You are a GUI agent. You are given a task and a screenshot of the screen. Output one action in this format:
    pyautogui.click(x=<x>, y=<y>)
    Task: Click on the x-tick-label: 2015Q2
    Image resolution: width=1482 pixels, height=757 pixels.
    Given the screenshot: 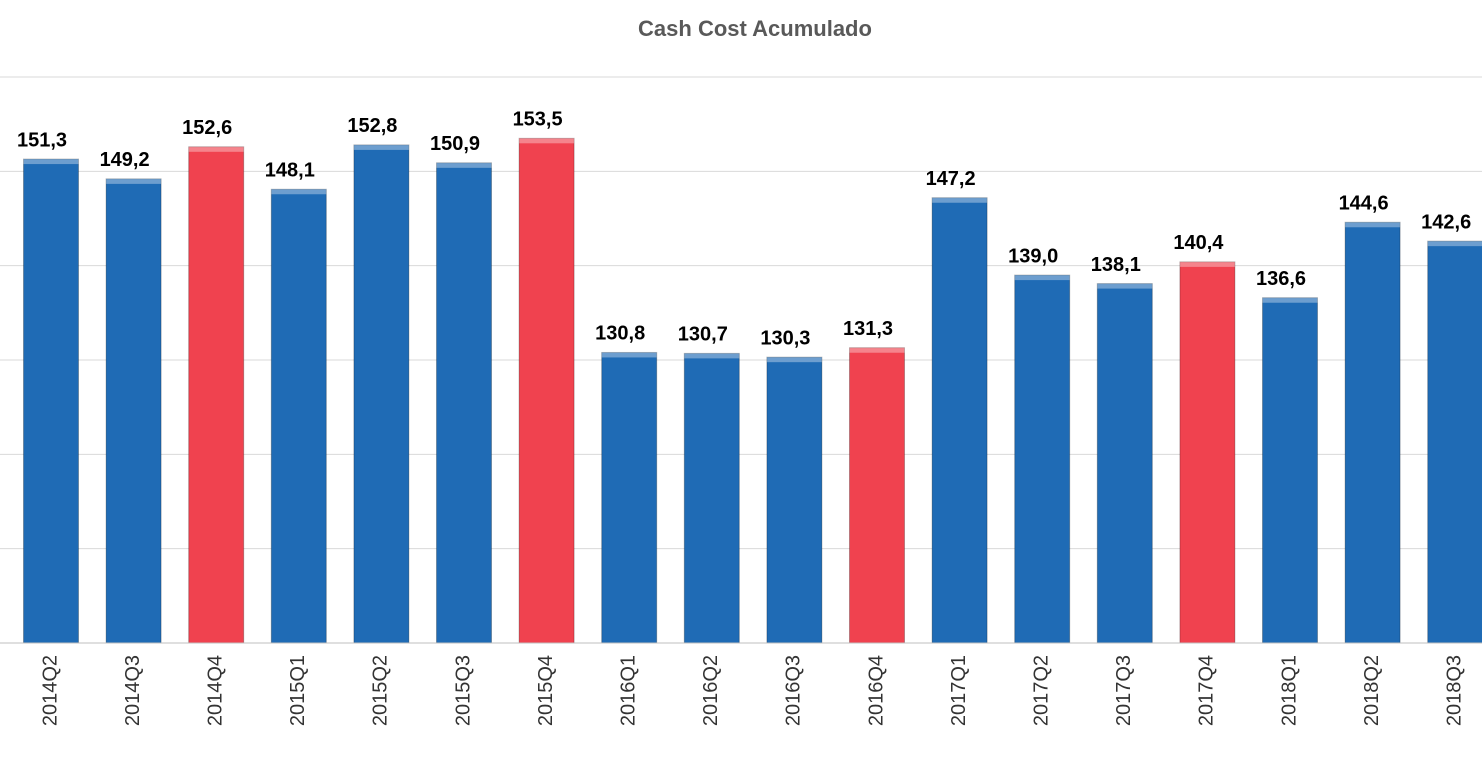 What is the action you would take?
    pyautogui.click(x=381, y=690)
    